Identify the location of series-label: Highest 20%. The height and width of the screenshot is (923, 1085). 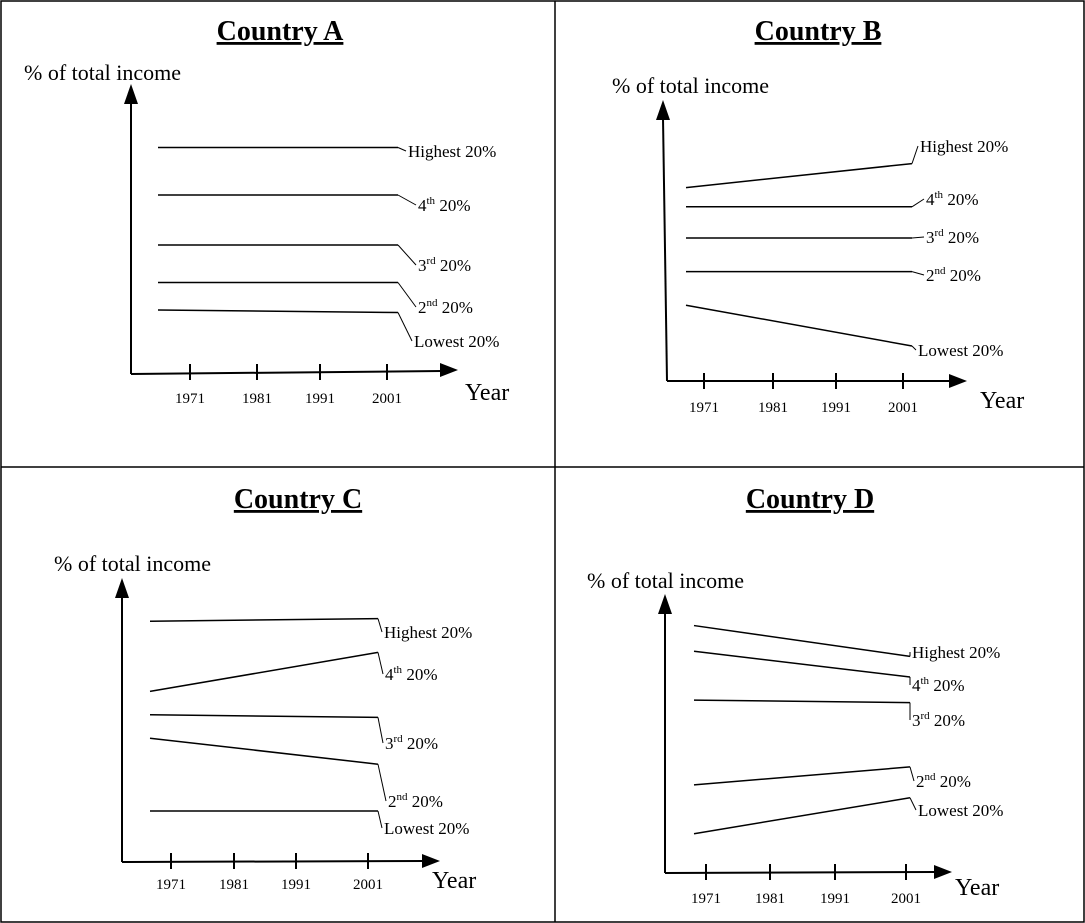
(452, 151).